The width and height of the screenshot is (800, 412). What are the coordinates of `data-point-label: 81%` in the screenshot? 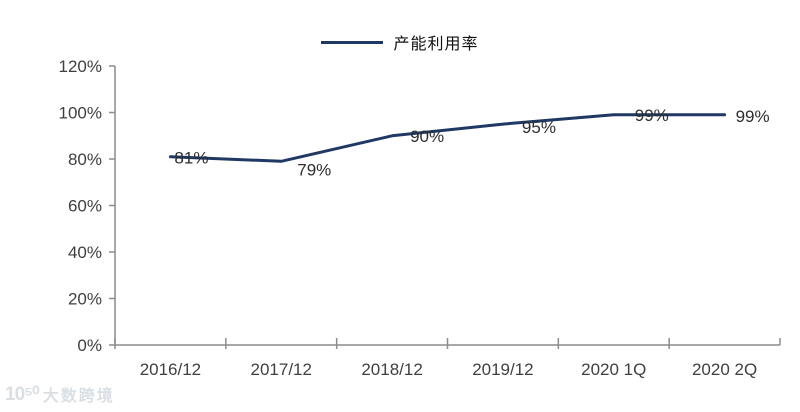 It's located at (191, 158).